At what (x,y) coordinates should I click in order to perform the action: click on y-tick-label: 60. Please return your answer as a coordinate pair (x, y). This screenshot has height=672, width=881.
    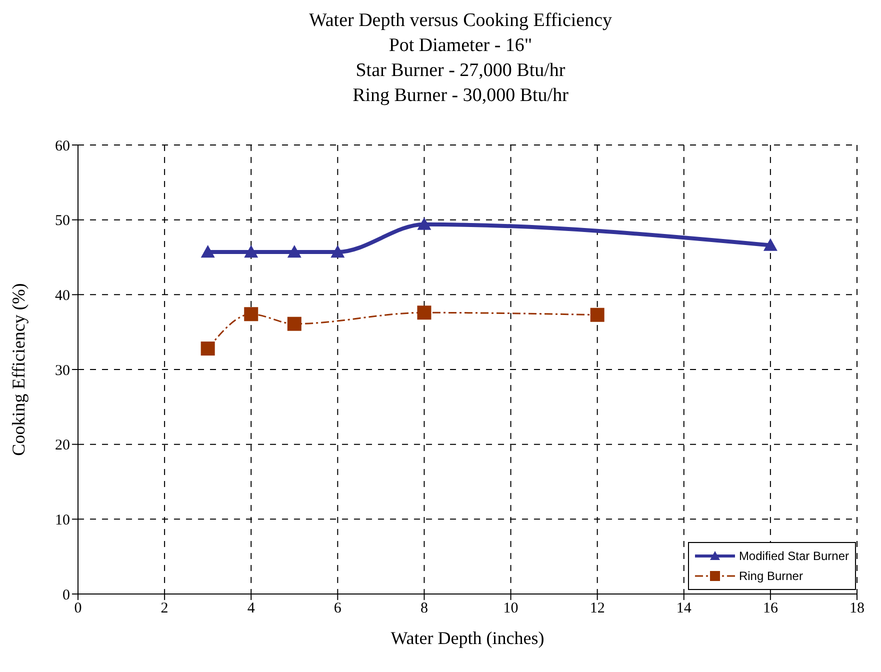
    Looking at the image, I should click on (62, 146).